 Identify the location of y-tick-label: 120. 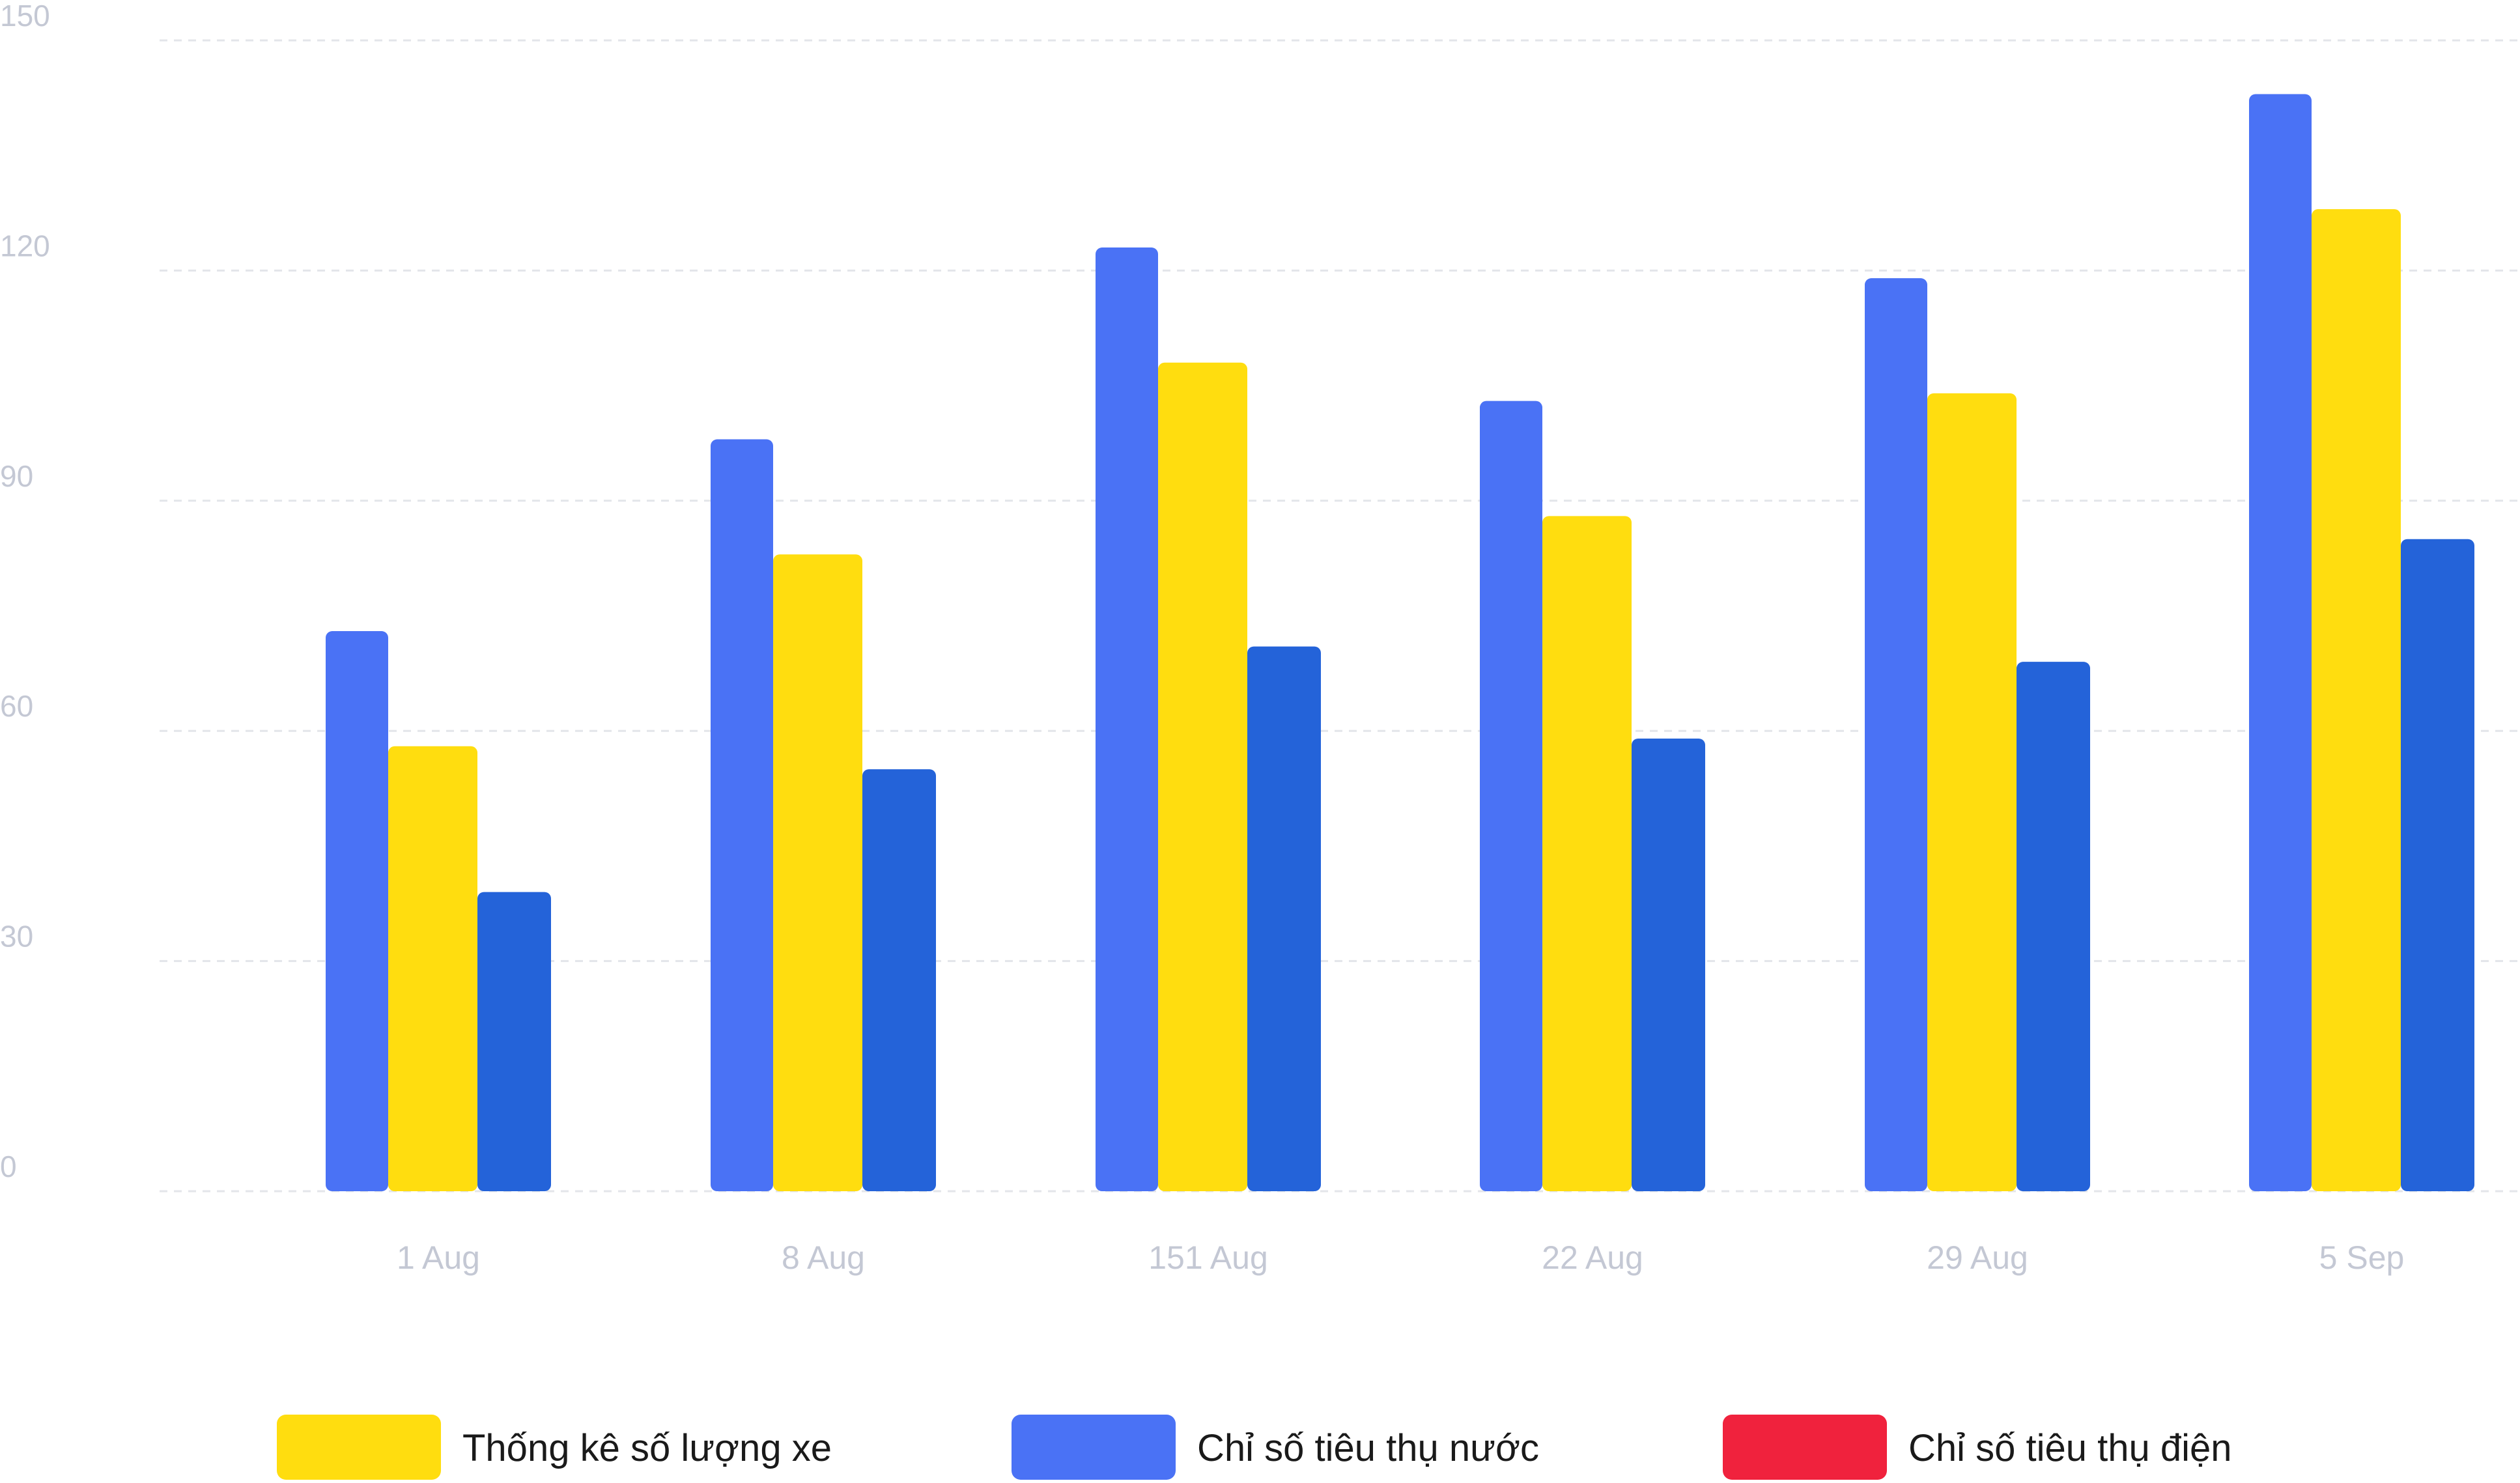
(25, 245).